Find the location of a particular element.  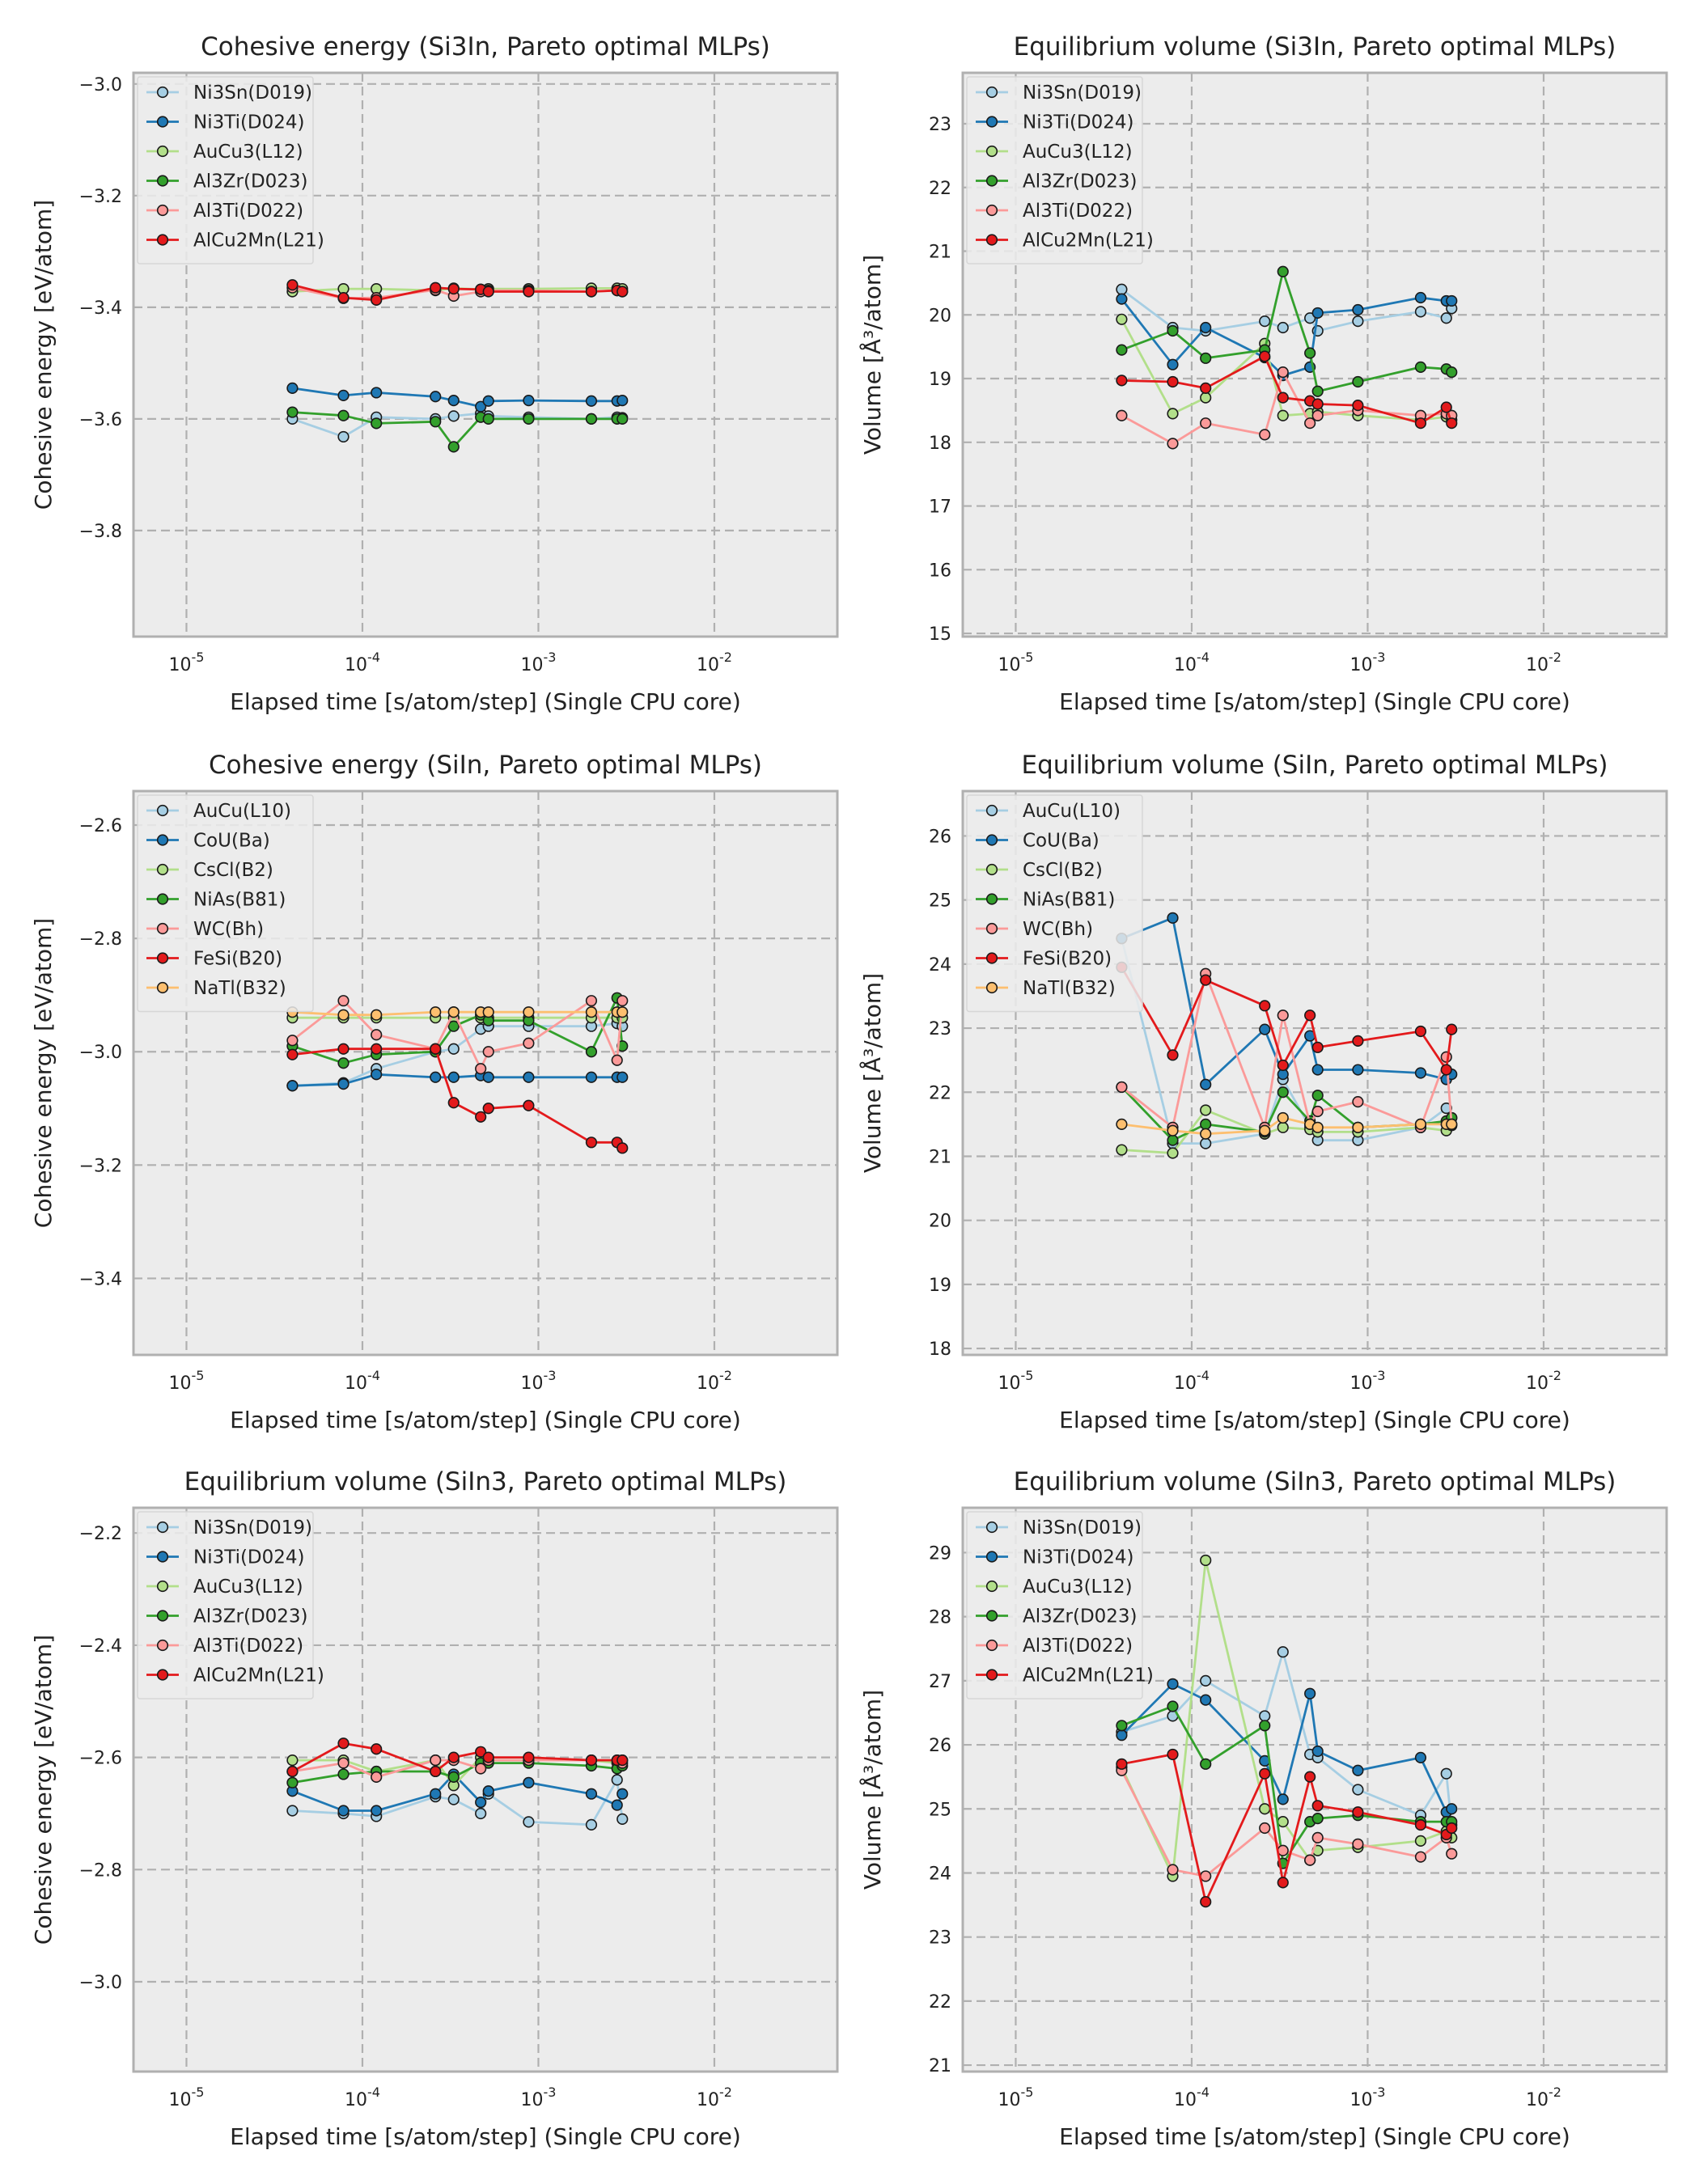

y-tick-label: 25 is located at coordinates (940, 902).